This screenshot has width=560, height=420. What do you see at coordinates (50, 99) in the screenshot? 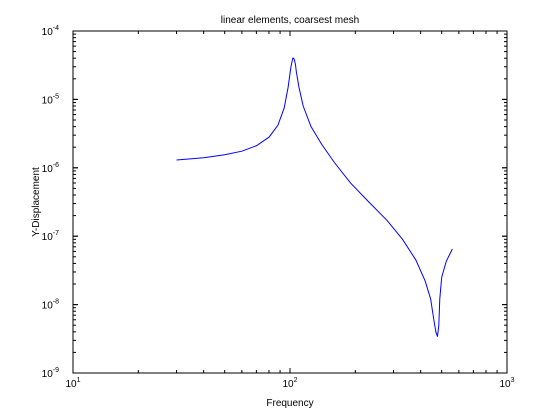
I see `y-tick-label: 10⁻⁵` at bounding box center [50, 99].